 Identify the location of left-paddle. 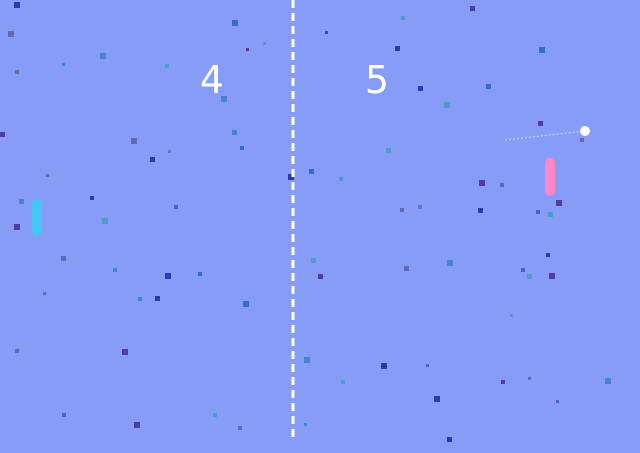
(37, 217).